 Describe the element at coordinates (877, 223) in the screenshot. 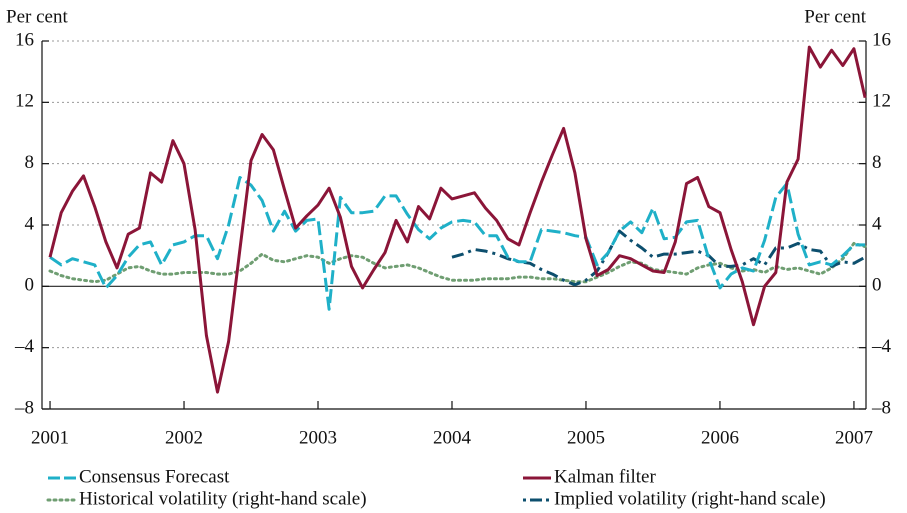

I see `y2-tick-label: 4` at that location.